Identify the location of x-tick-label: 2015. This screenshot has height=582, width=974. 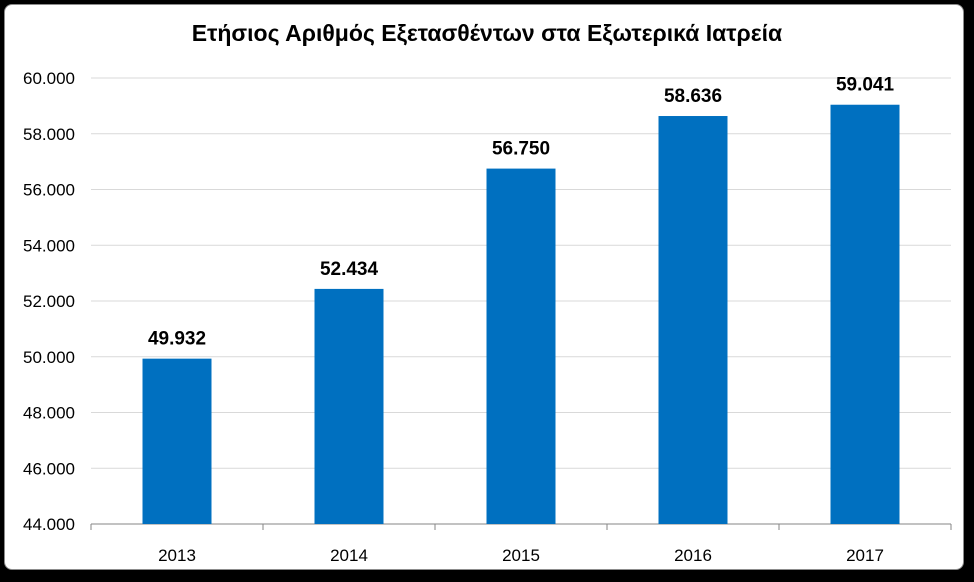
(521, 555).